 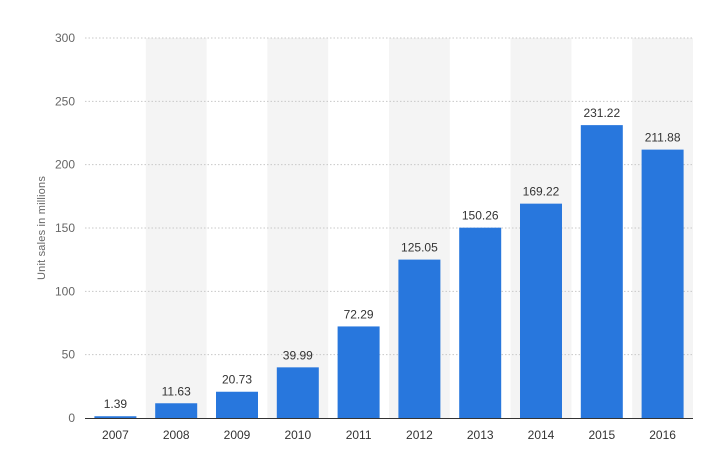 I want to click on x-tick-label: 2009, so click(x=237, y=435).